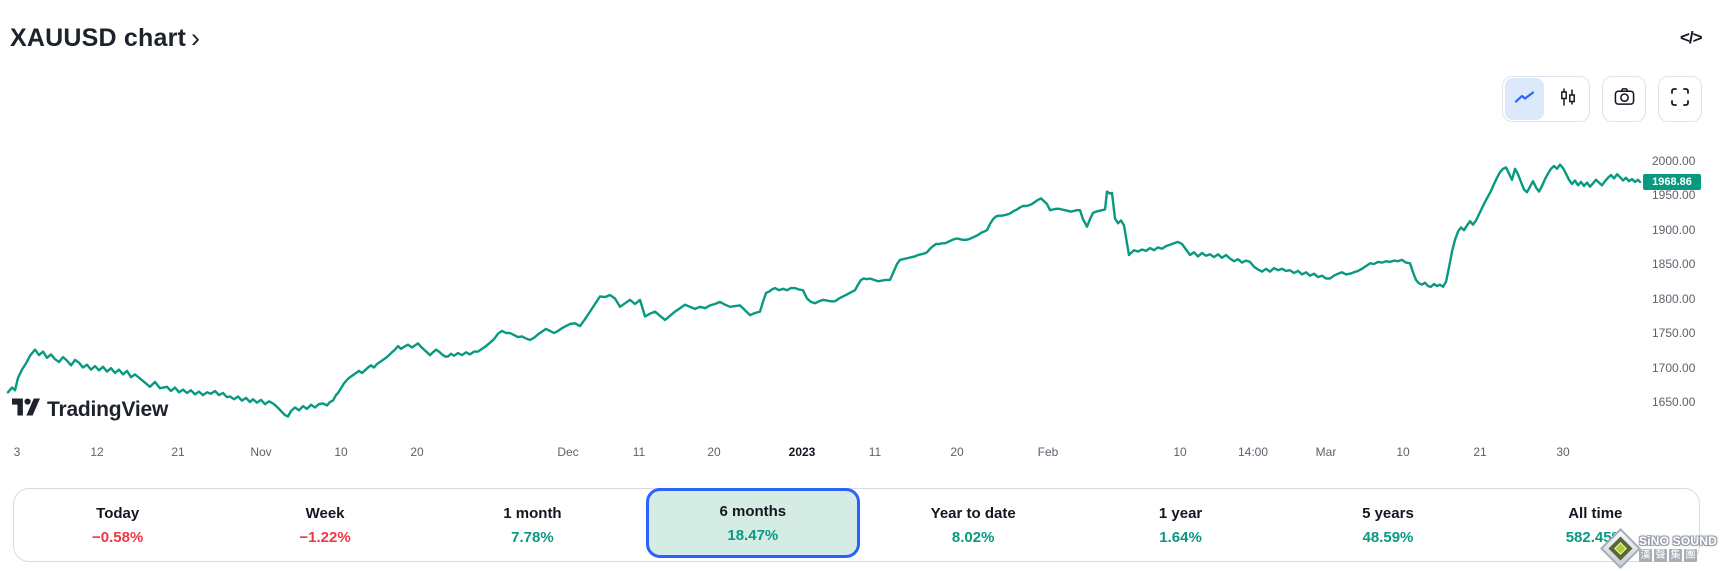 The image size is (1726, 571). I want to click on fullscreen-icon, so click(1680, 99).